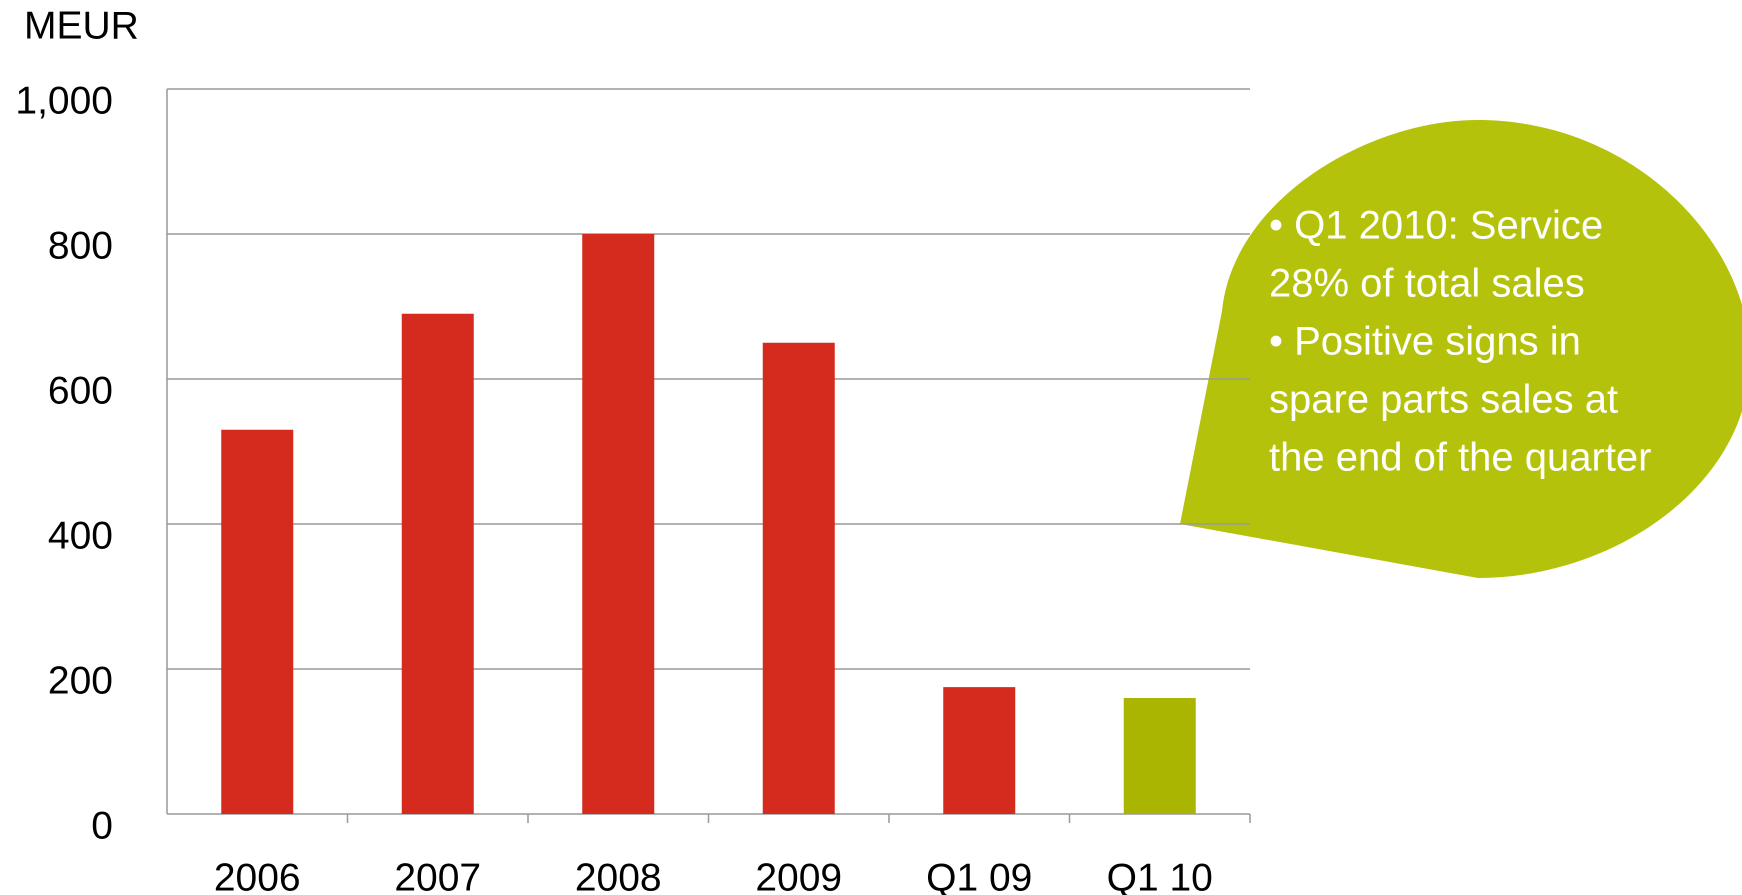 The image size is (1742, 895). Describe the element at coordinates (1427, 284) in the screenshot. I see `annotation-line: 28% of total sales` at that location.